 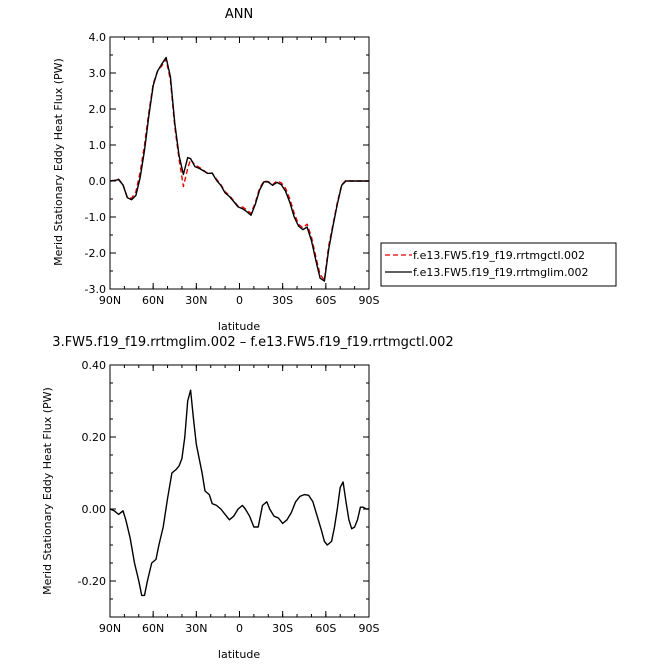 I want to click on top-y-tick-label: -2.0, so click(x=95, y=253).